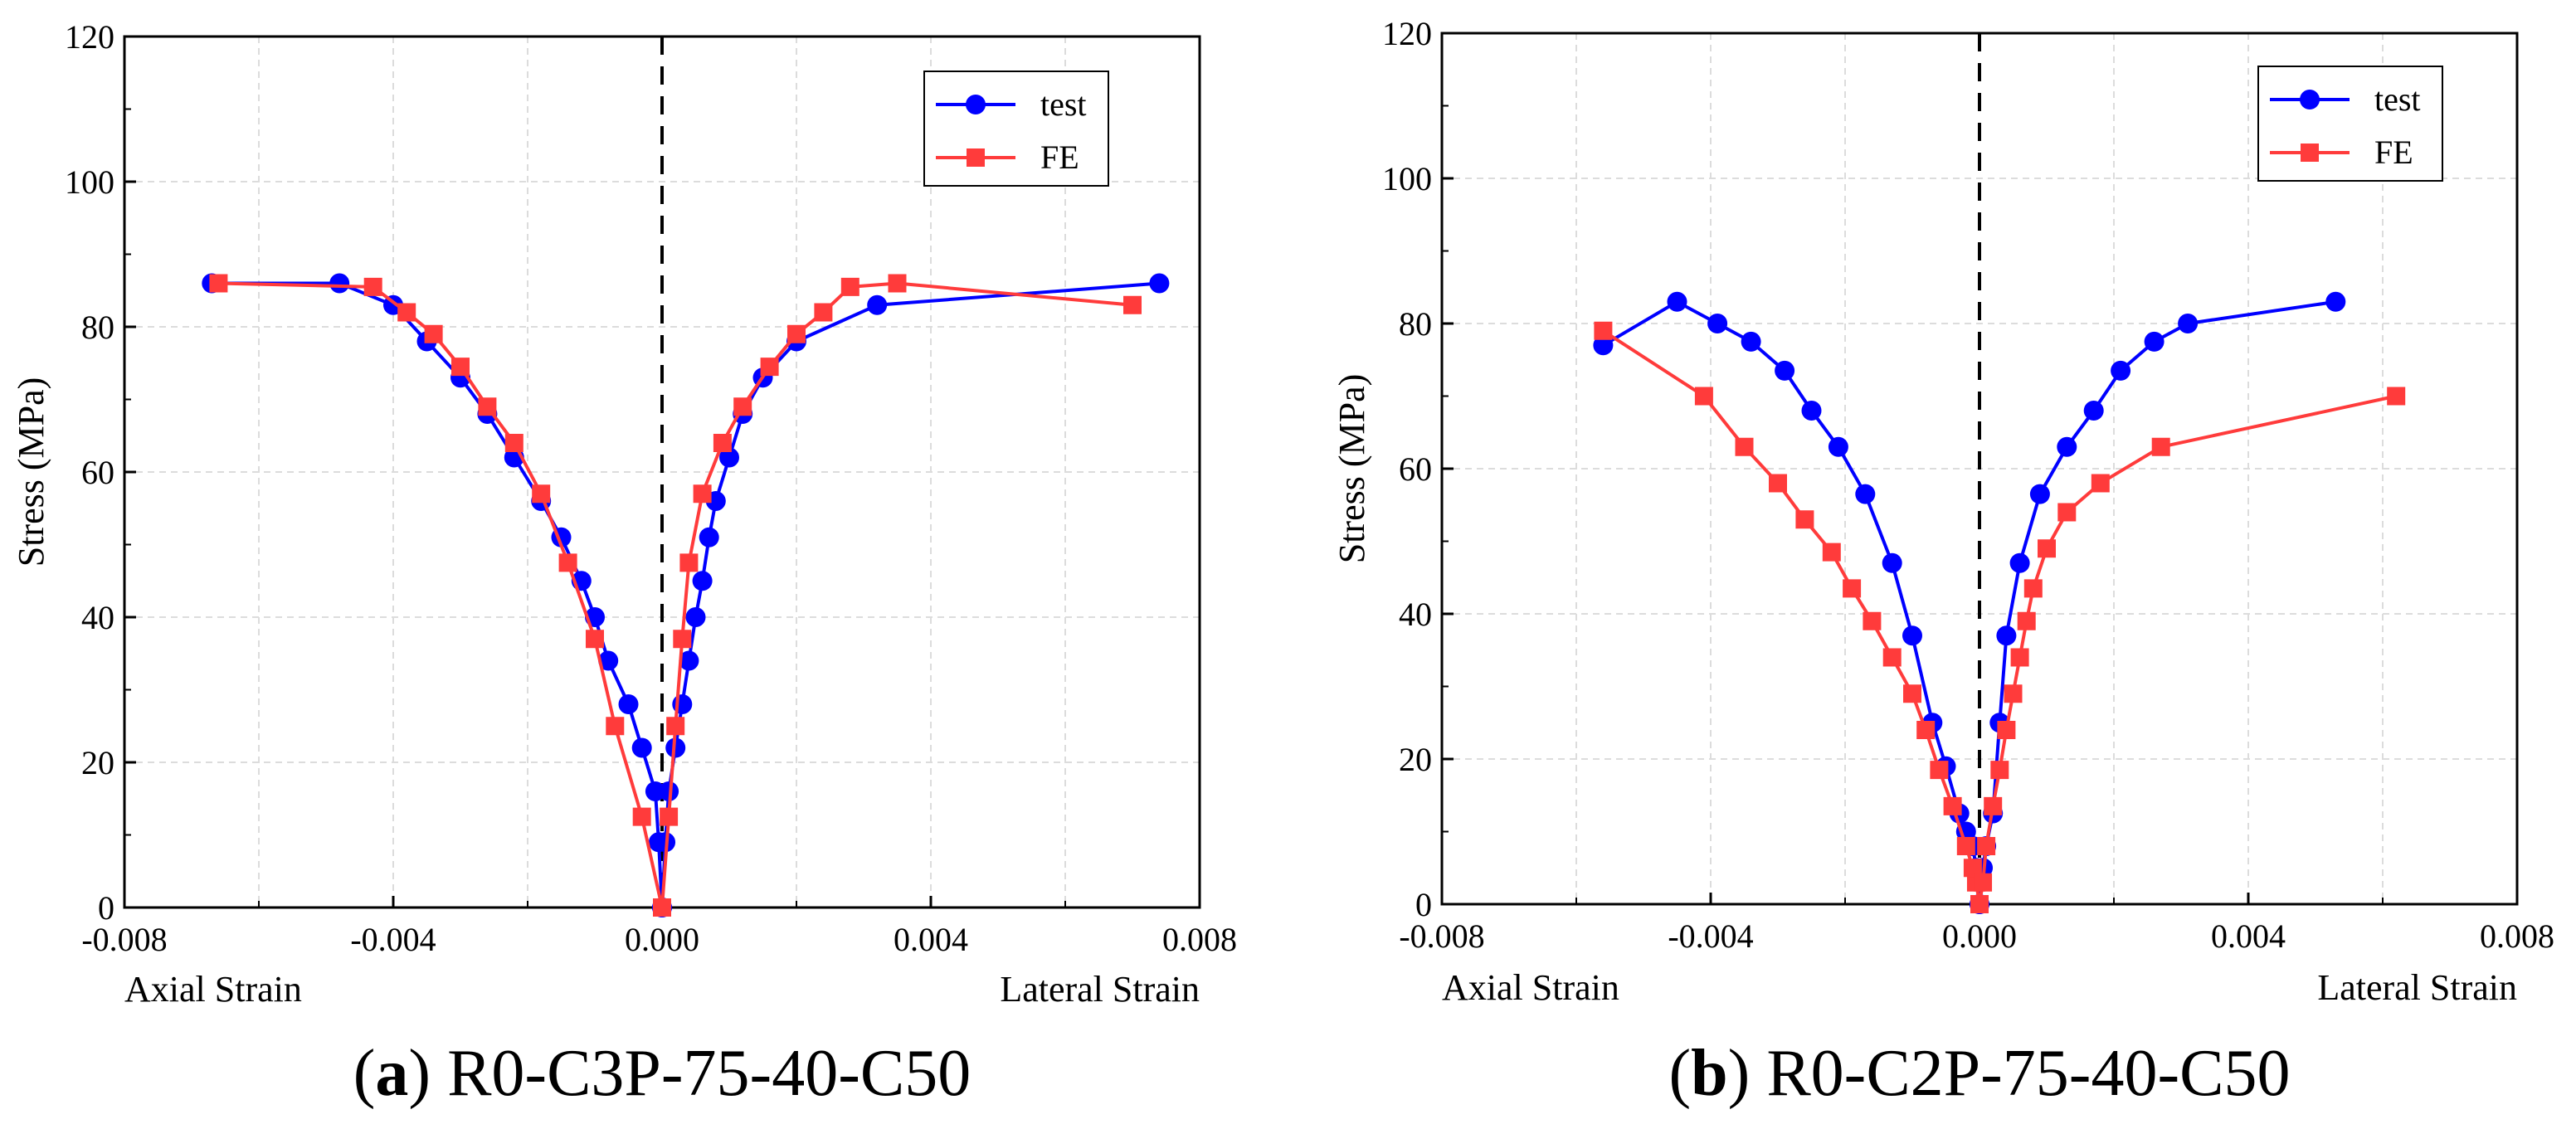 Image resolution: width=2576 pixels, height=1124 pixels. I want to click on legend-box-a, so click(1016, 129).